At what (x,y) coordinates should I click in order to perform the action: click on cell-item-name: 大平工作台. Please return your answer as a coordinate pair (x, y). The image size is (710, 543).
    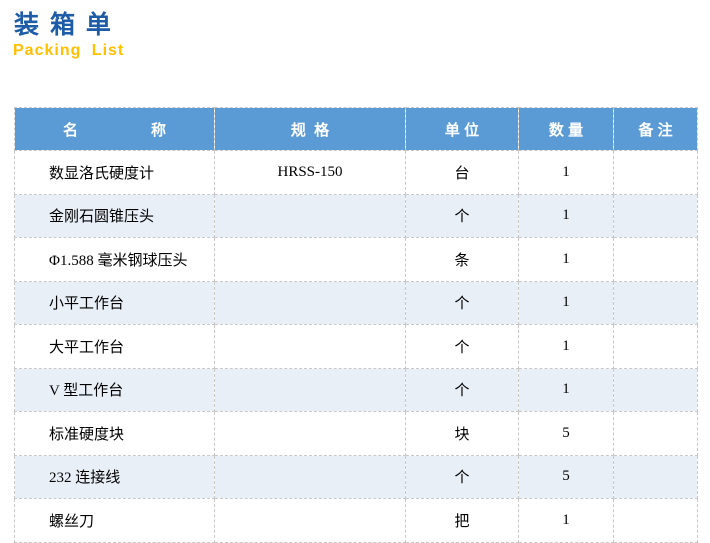
    Looking at the image, I should click on (114, 346).